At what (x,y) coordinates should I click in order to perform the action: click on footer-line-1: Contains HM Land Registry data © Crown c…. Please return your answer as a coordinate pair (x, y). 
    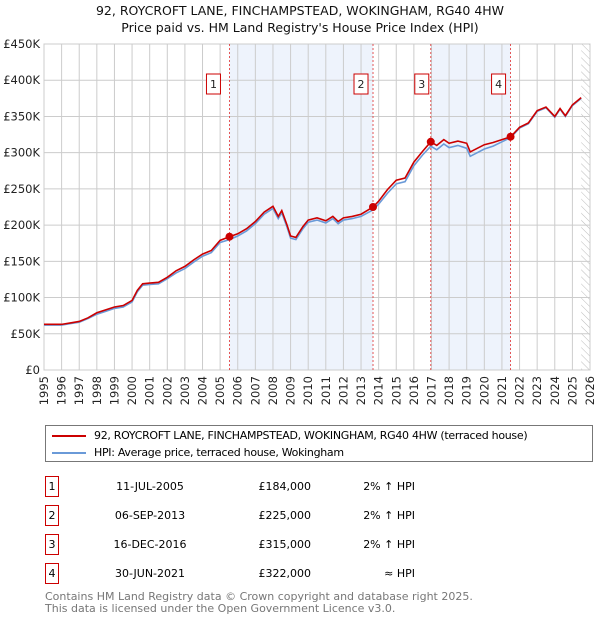
    Looking at the image, I should click on (259, 596).